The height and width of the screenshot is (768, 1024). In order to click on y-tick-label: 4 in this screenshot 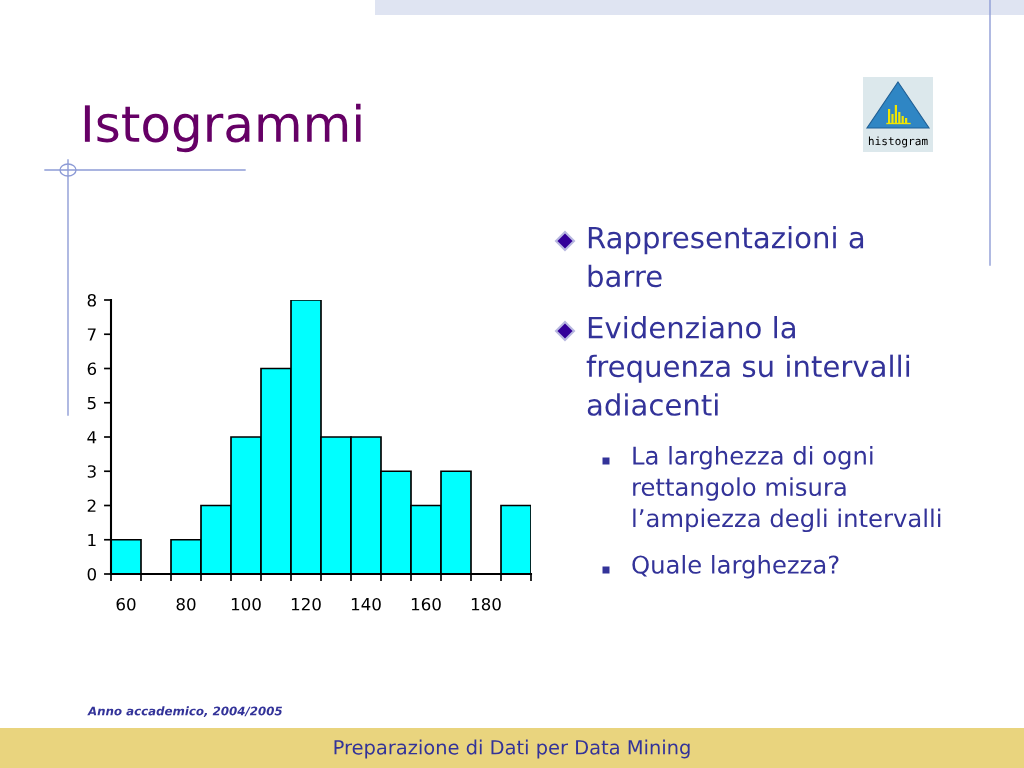, I will do `click(92, 437)`.